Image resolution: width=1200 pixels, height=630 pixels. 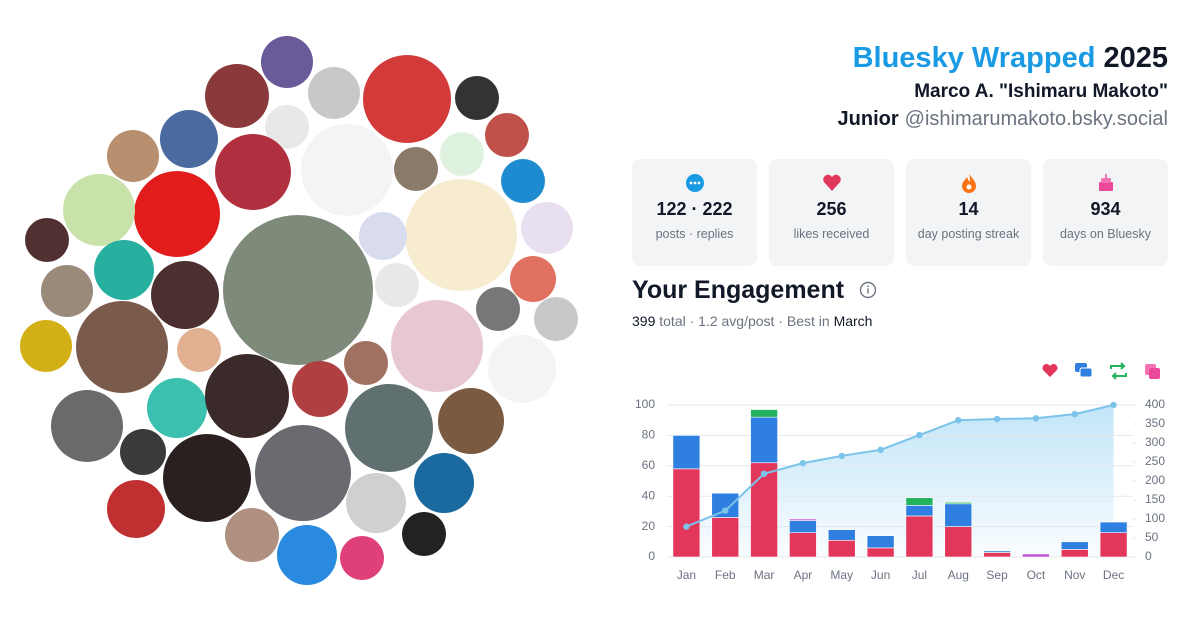 What do you see at coordinates (649, 495) in the screenshot?
I see `y-tick-label: 40` at bounding box center [649, 495].